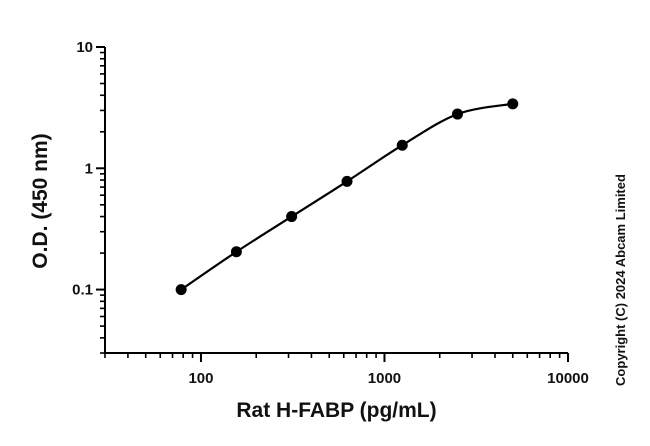 Image resolution: width=650 pixels, height=446 pixels. Describe the element at coordinates (82, 290) in the screenshot. I see `y-tick-label: 0.1` at that location.